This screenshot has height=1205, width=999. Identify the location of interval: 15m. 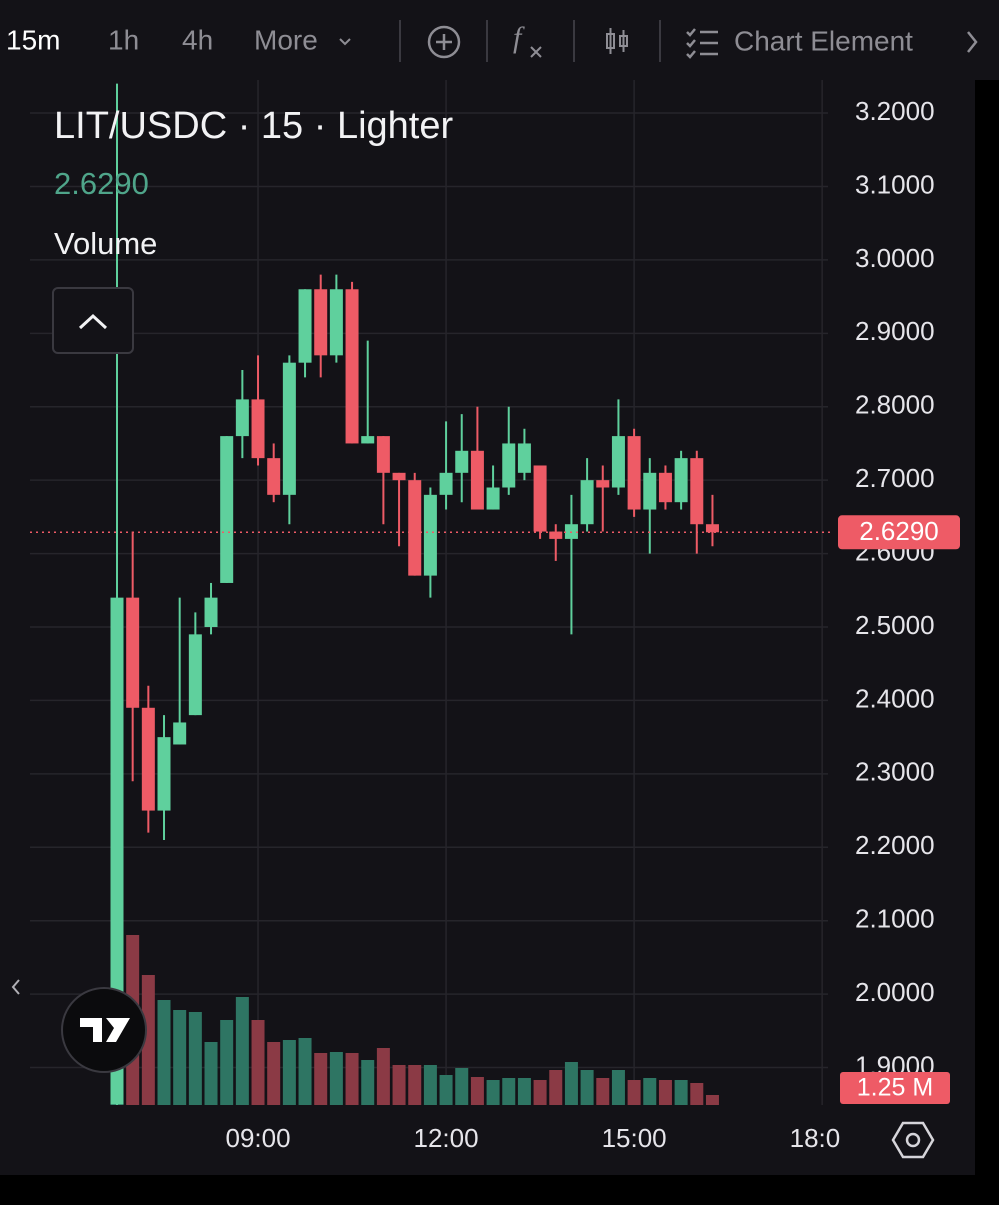
(33, 39).